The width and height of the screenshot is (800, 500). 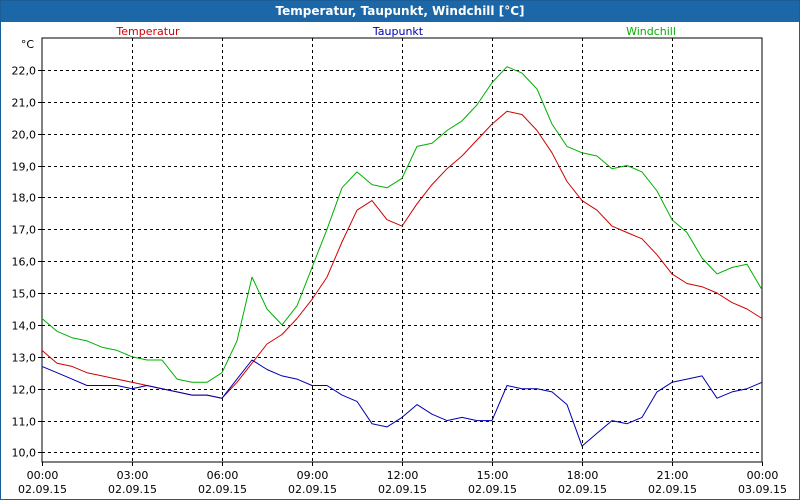 I want to click on legend-windchill: Windchill, so click(x=651, y=31).